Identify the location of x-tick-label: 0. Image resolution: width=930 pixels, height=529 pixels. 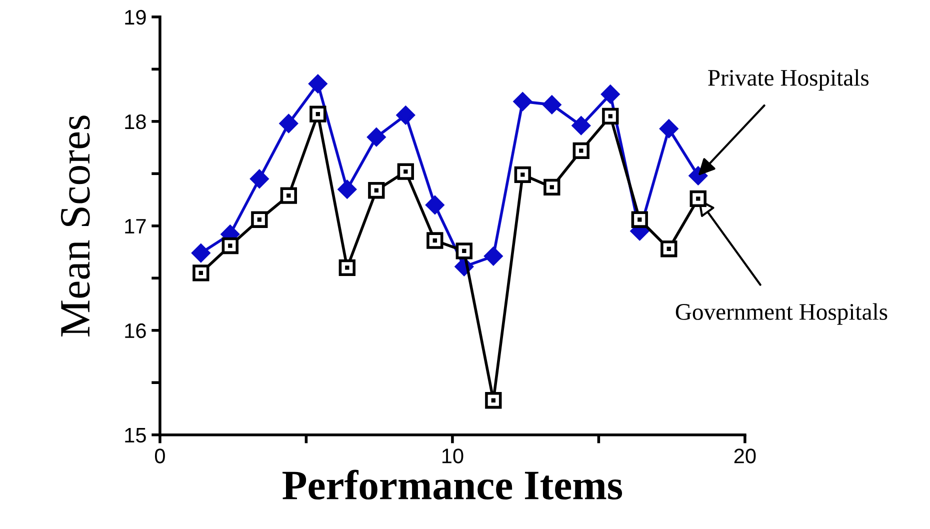
(159, 456).